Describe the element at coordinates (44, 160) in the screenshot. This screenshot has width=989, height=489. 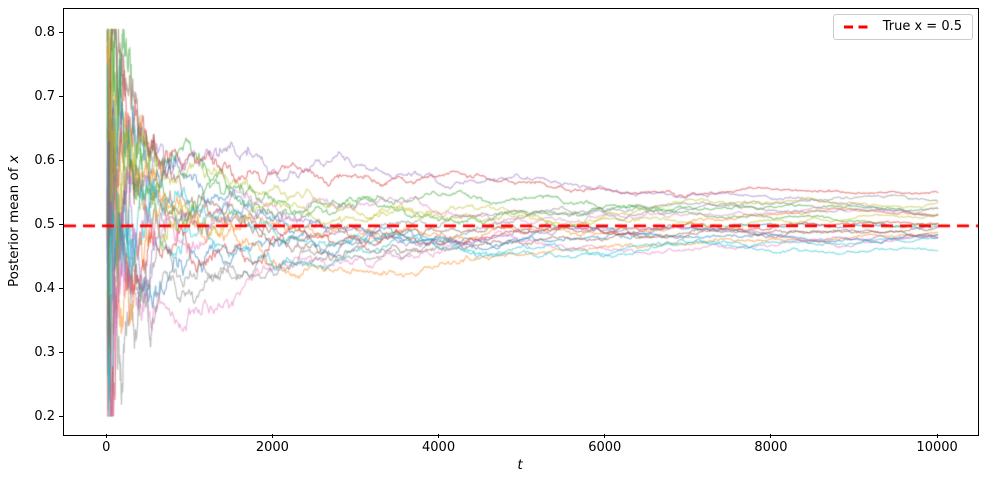
I see `y-tick-label: 0.6` at that location.